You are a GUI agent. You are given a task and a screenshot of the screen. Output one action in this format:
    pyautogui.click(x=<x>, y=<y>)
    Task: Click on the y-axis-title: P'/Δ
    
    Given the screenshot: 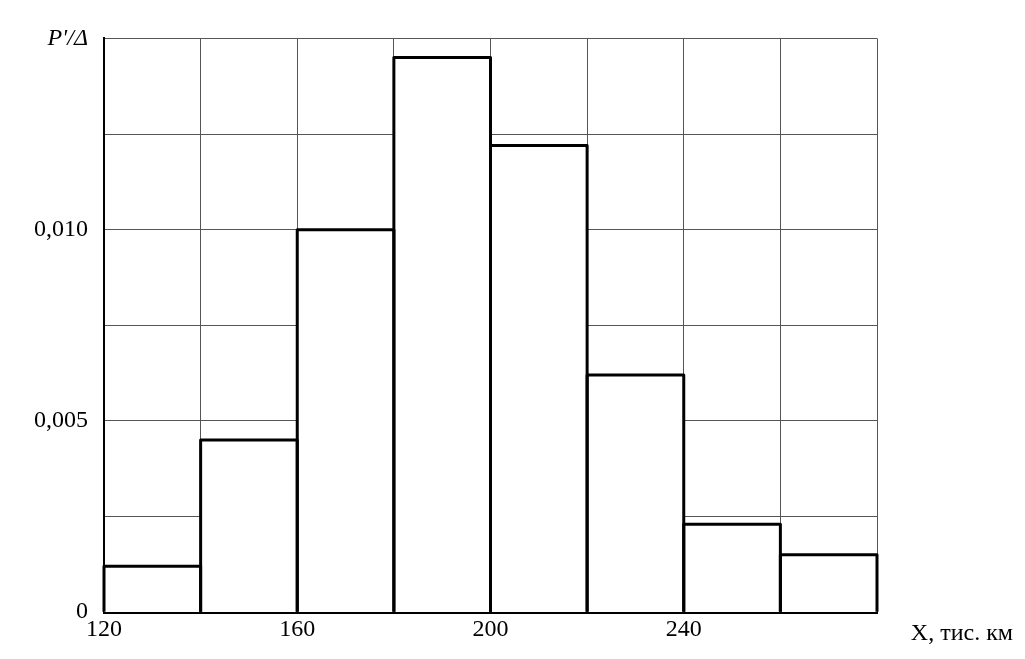 What is the action you would take?
    pyautogui.click(x=67, y=36)
    